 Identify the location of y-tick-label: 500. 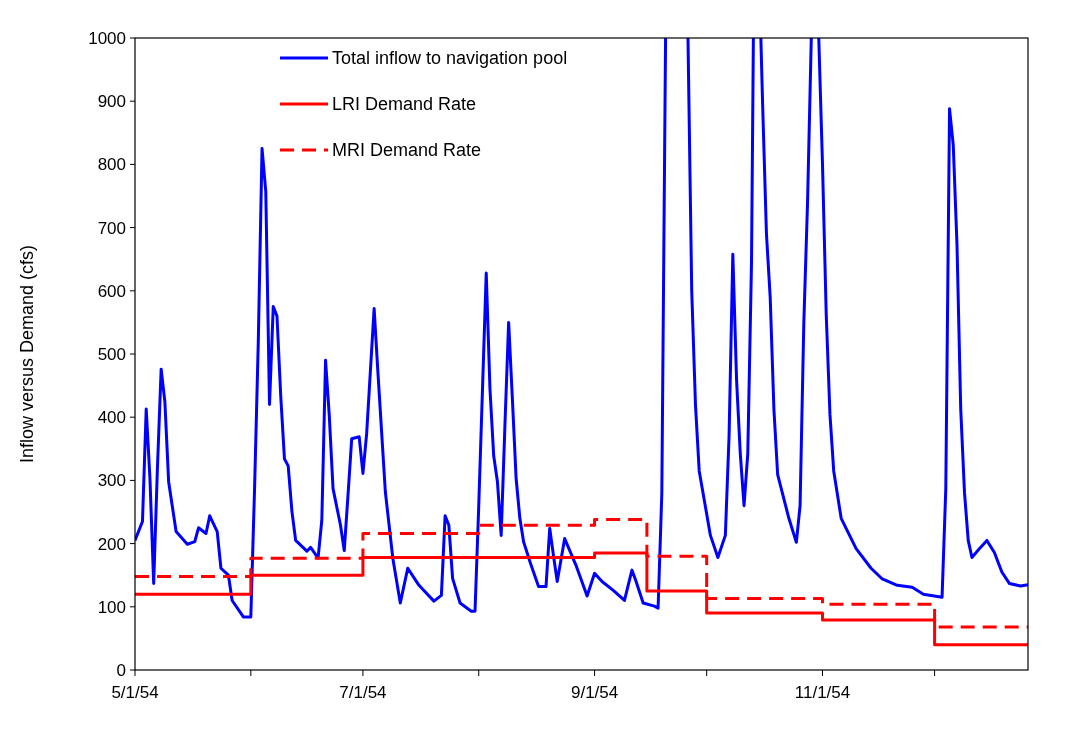
(111, 354).